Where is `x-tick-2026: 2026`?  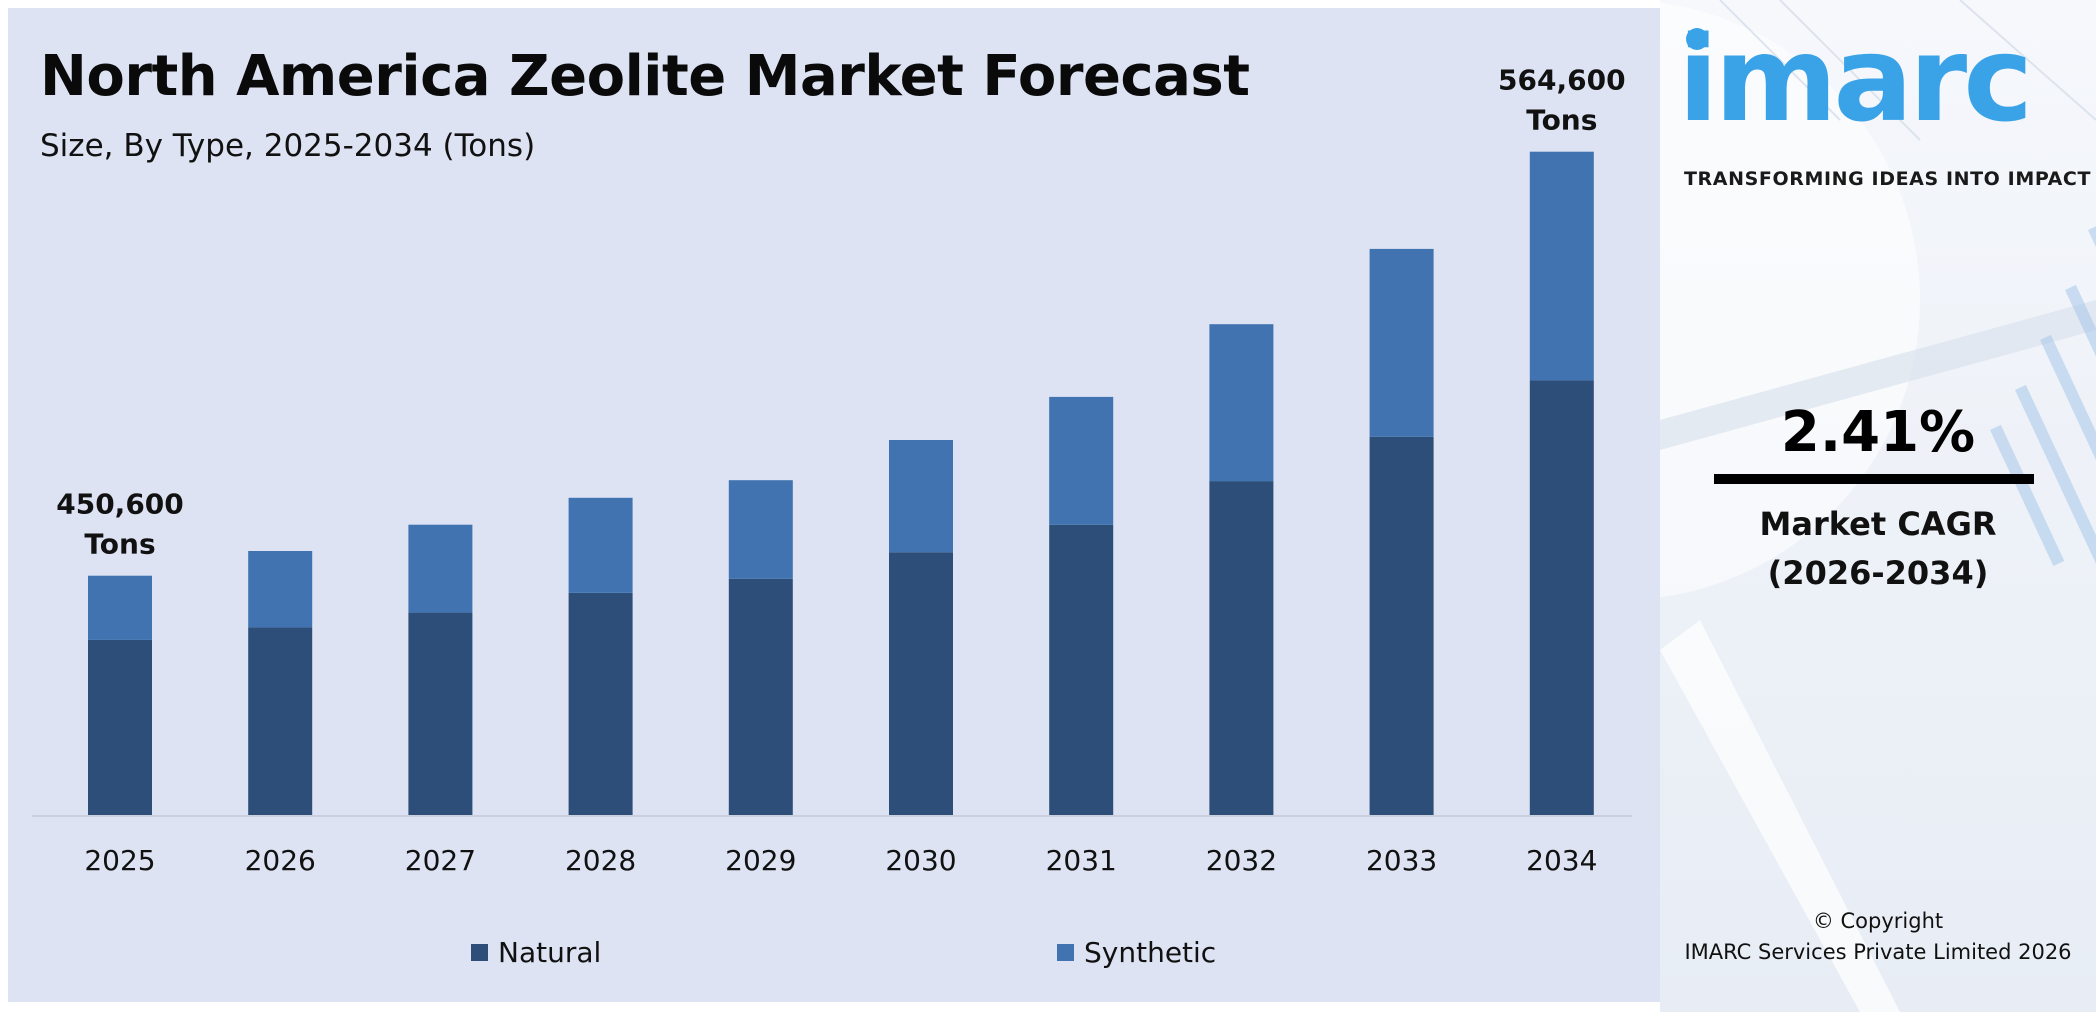 x-tick-2026: 2026 is located at coordinates (280, 860).